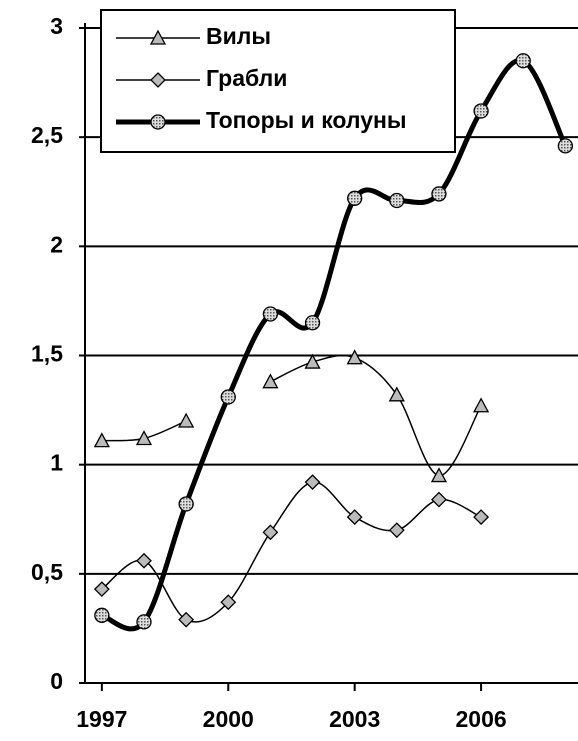  I want to click on x-tick-label: 2003, so click(354, 719).